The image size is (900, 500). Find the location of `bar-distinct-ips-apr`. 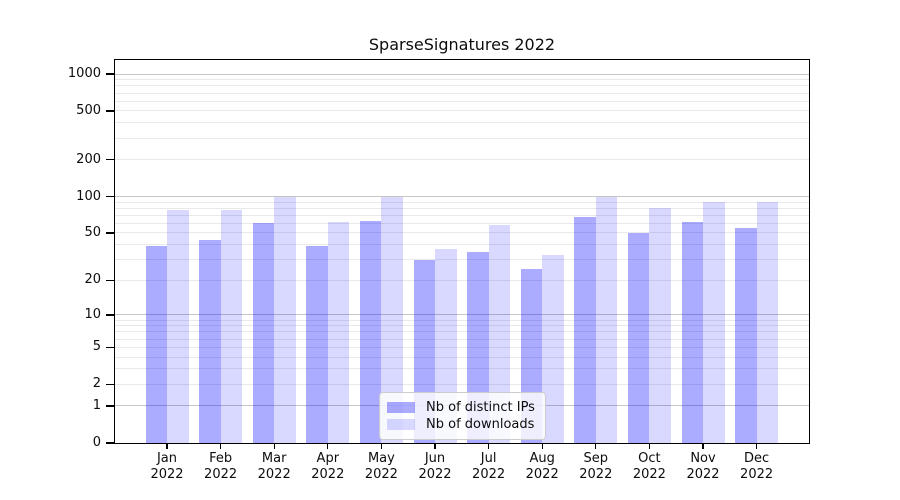

bar-distinct-ips-apr is located at coordinates (317, 344).